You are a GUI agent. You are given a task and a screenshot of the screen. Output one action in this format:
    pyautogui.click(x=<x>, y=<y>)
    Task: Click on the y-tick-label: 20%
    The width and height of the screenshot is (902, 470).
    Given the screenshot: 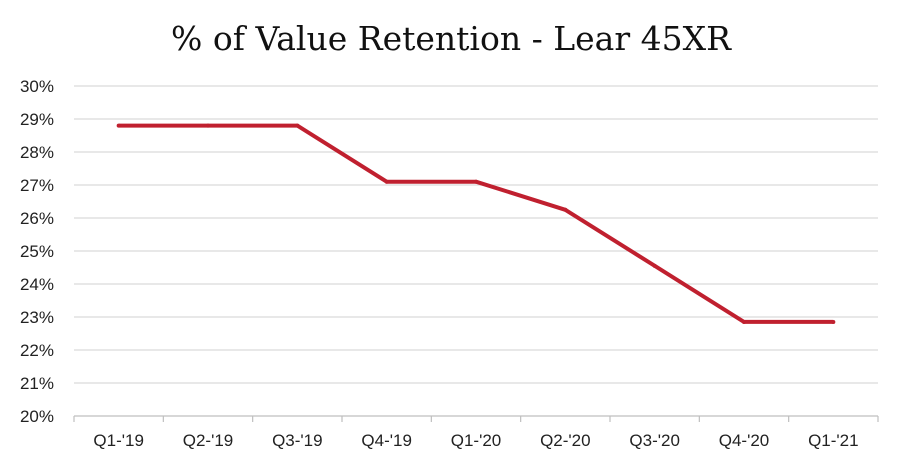 What is the action you would take?
    pyautogui.click(x=37, y=416)
    